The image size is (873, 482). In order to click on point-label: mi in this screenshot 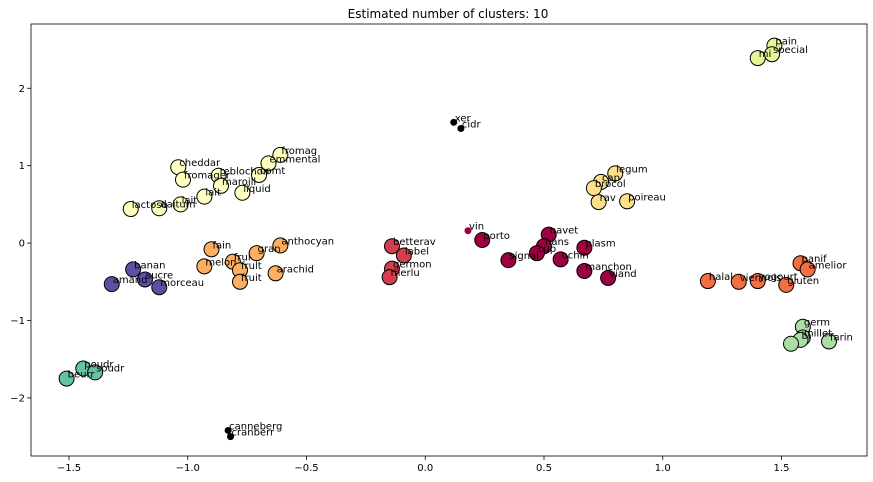, I will do `click(765, 54)`.